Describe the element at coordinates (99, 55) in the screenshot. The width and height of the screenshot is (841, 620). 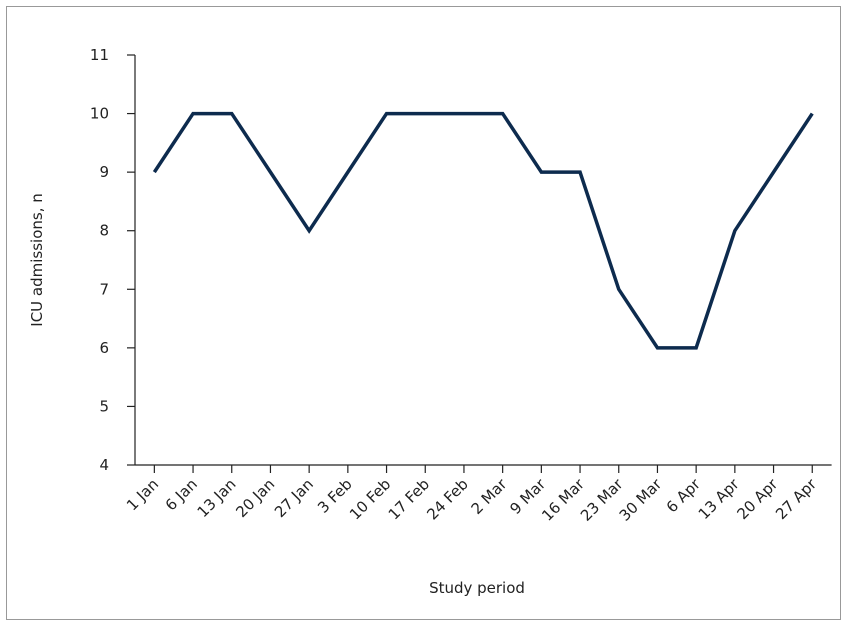
I see `y-tick-label: 11` at that location.